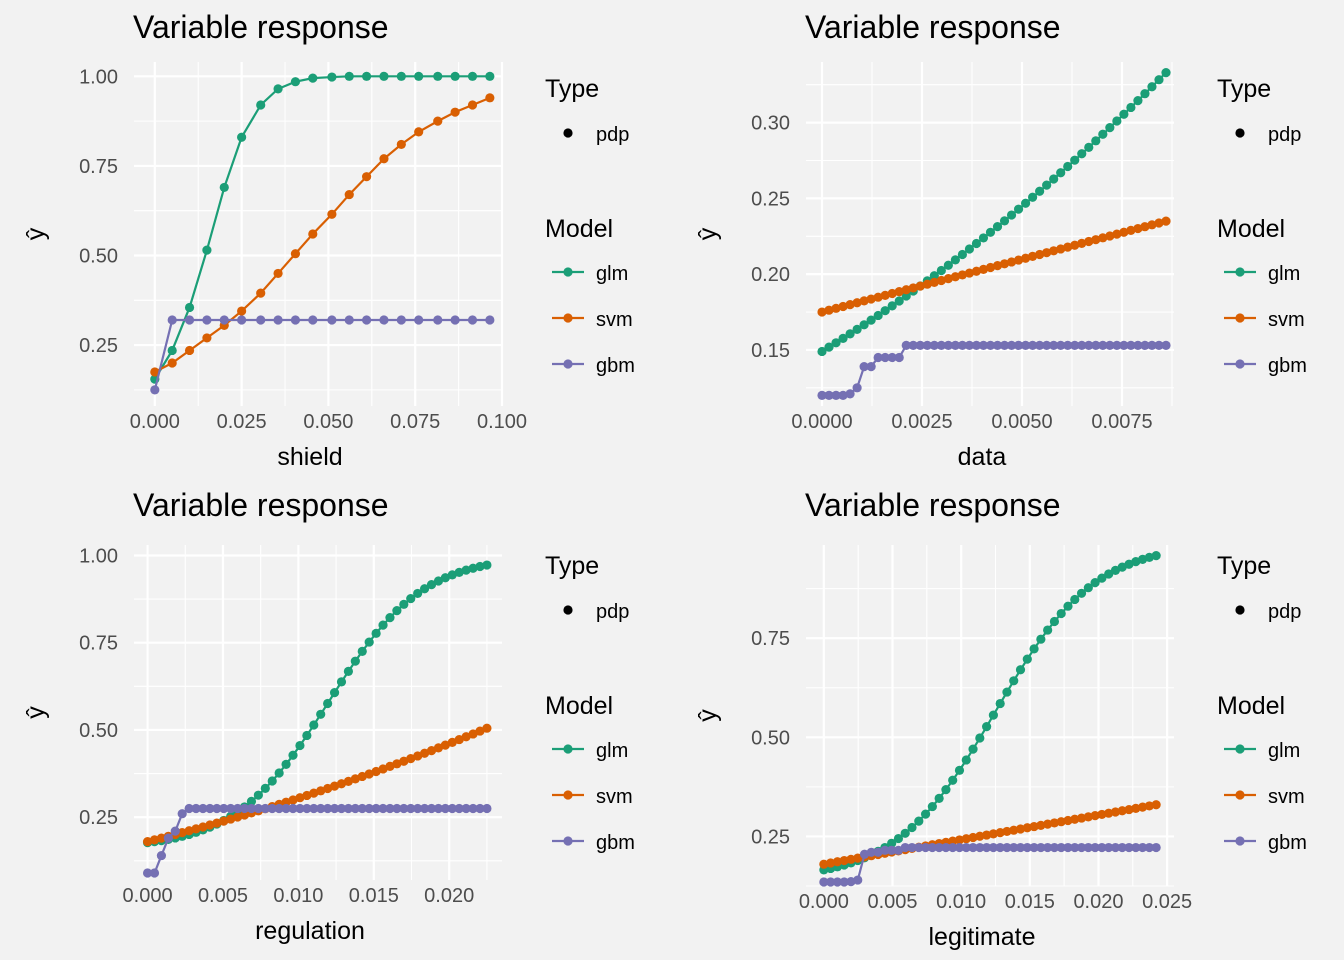 The width and height of the screenshot is (1344, 960). Describe the element at coordinates (98, 167) in the screenshot. I see `y-tick-label: 0.75` at that location.